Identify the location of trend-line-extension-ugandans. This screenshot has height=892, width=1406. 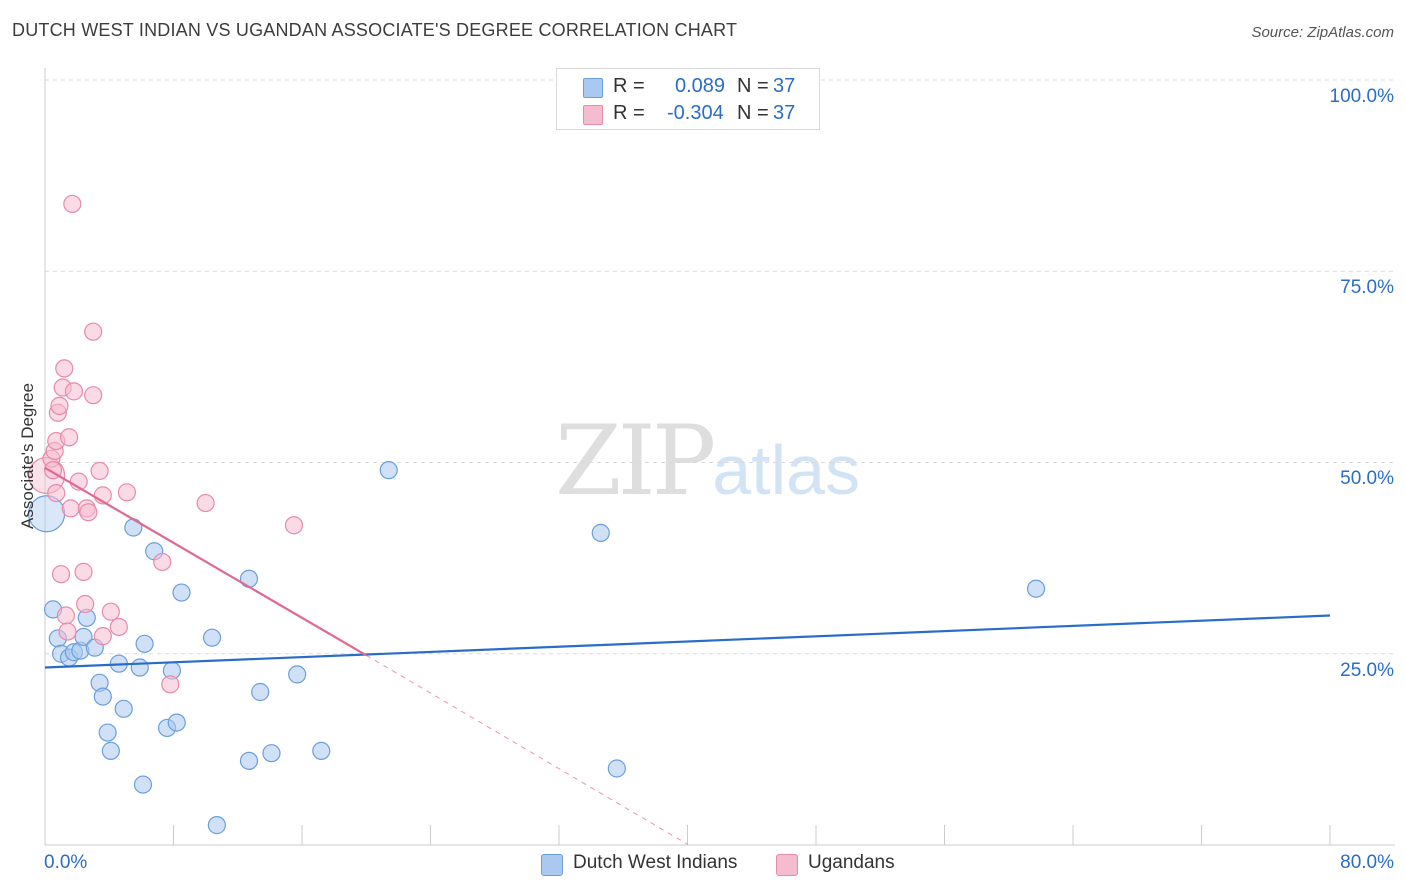
(526, 749).